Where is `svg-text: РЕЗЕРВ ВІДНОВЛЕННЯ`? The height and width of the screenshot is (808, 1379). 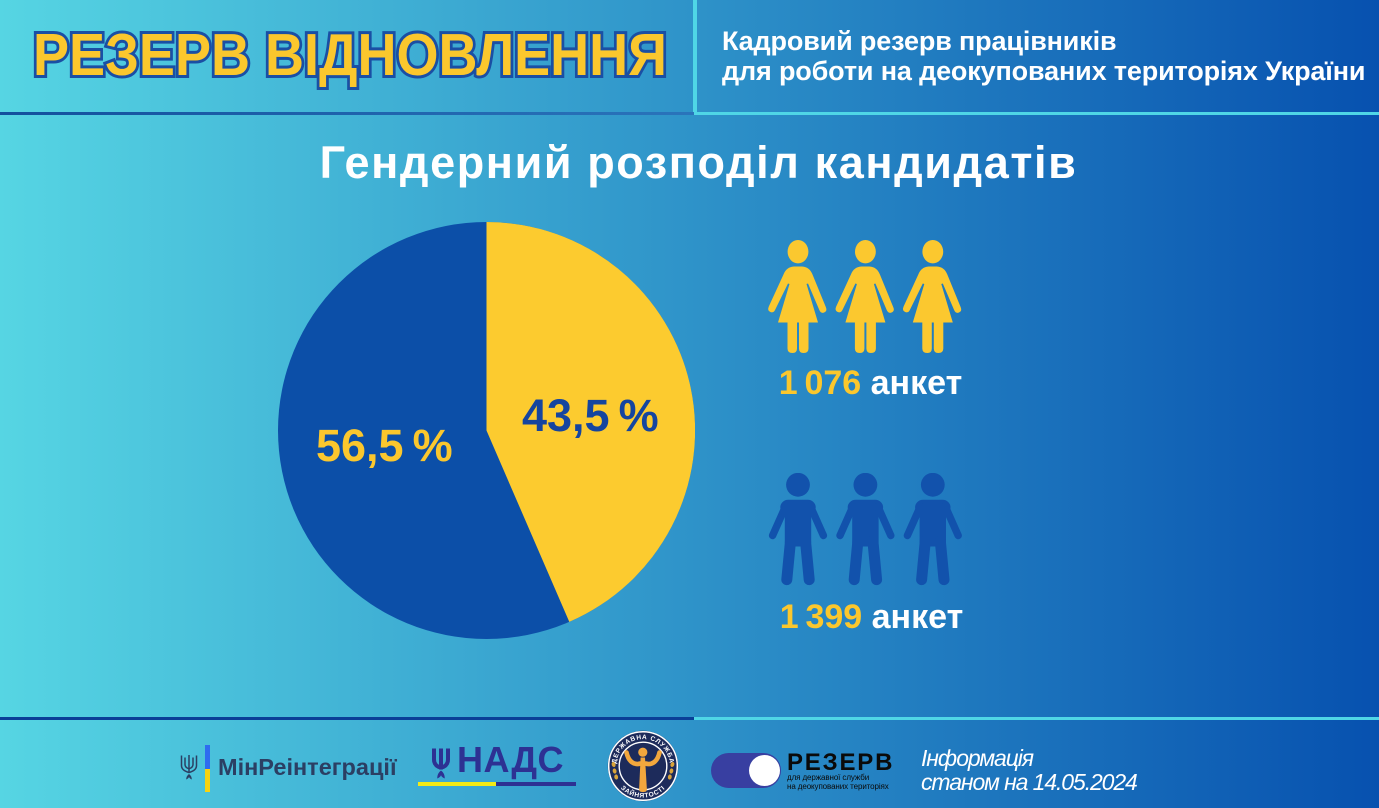 svg-text: РЕЗЕРВ ВІДНОВЛЕННЯ is located at coordinates (350, 55).